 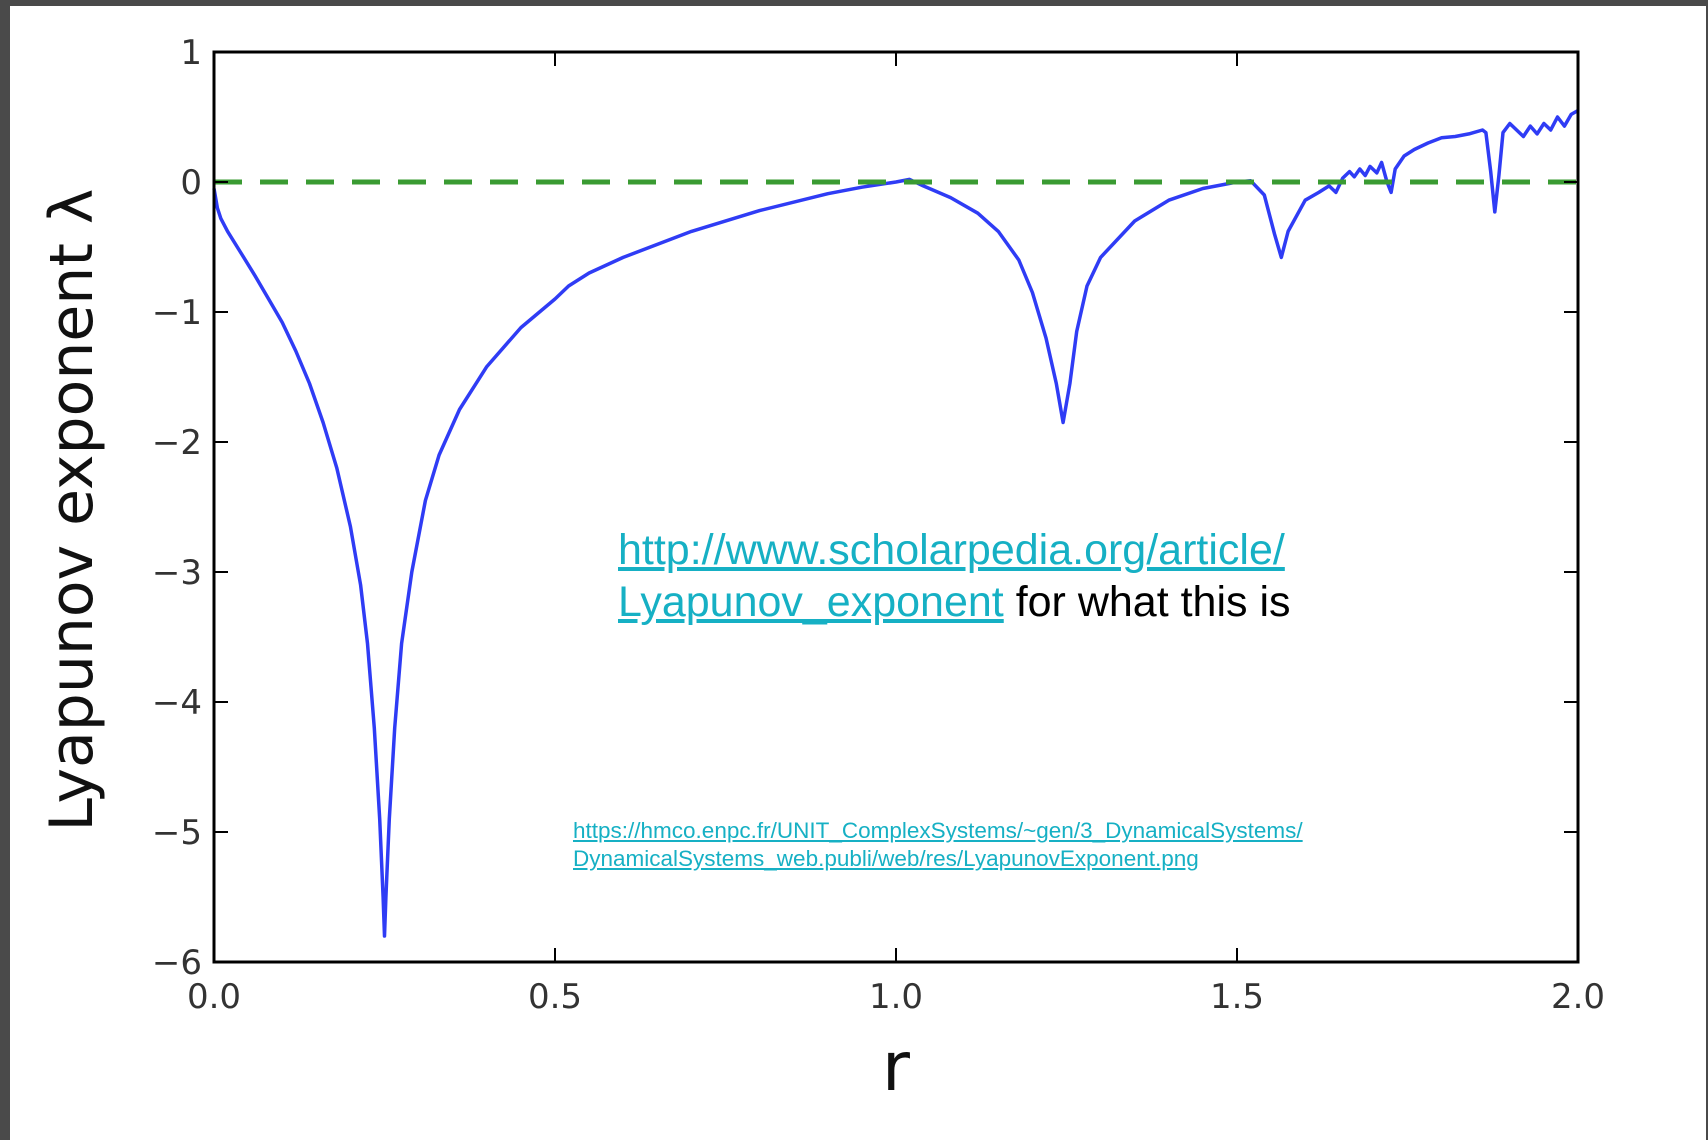 What do you see at coordinates (177, 963) in the screenshot?
I see `y-tick-label: −6` at bounding box center [177, 963].